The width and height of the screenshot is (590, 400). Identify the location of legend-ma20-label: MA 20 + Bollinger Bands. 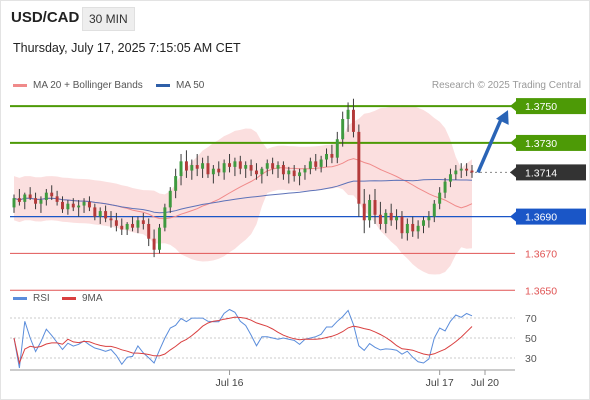
(88, 85).